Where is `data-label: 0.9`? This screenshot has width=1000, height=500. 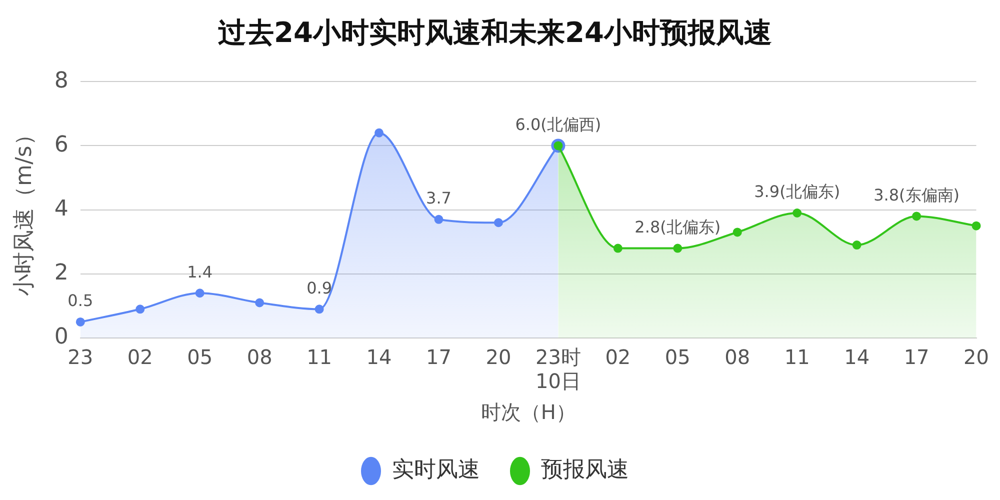 data-label: 0.9 is located at coordinates (319, 288).